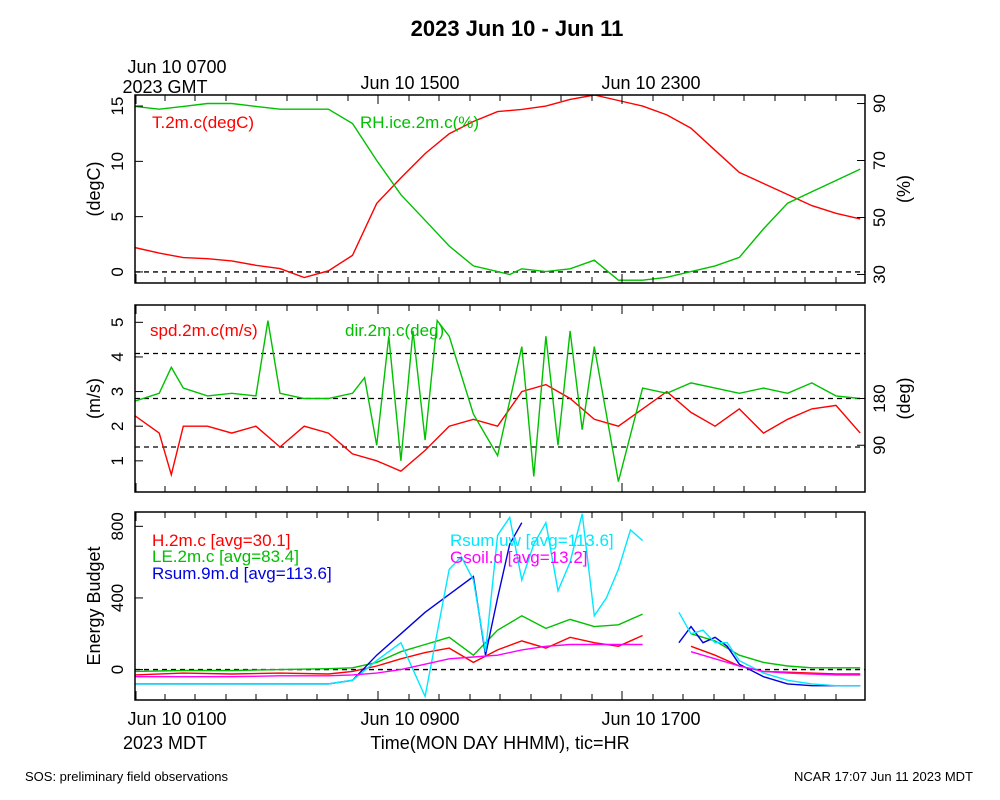 The width and height of the screenshot is (1000, 800). What do you see at coordinates (879, 217) in the screenshot?
I see `panel-1-ytick-right-label-50: 50` at bounding box center [879, 217].